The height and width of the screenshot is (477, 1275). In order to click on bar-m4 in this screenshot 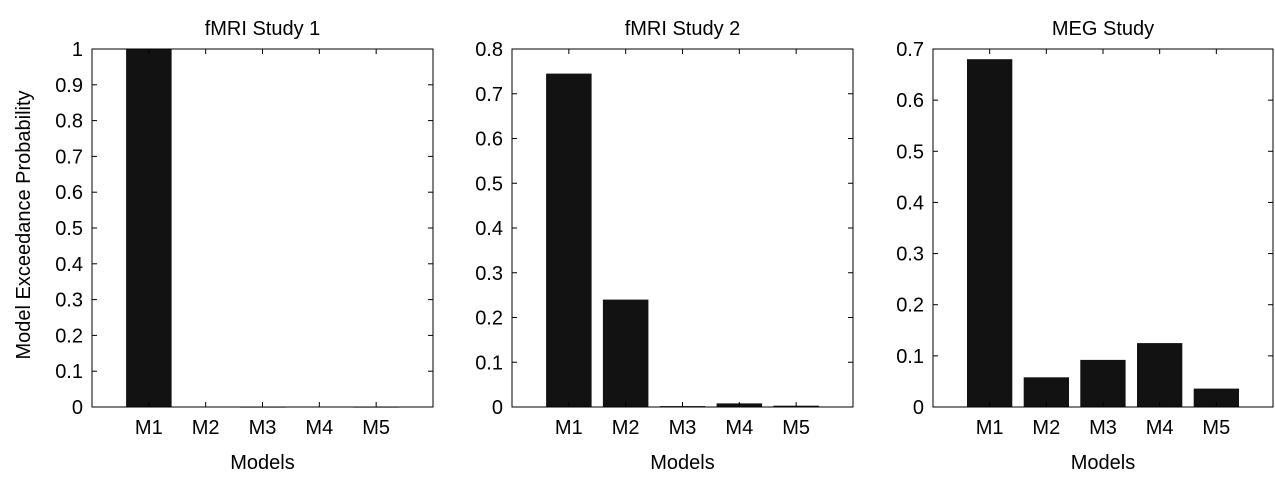, I will do `click(1160, 375)`.